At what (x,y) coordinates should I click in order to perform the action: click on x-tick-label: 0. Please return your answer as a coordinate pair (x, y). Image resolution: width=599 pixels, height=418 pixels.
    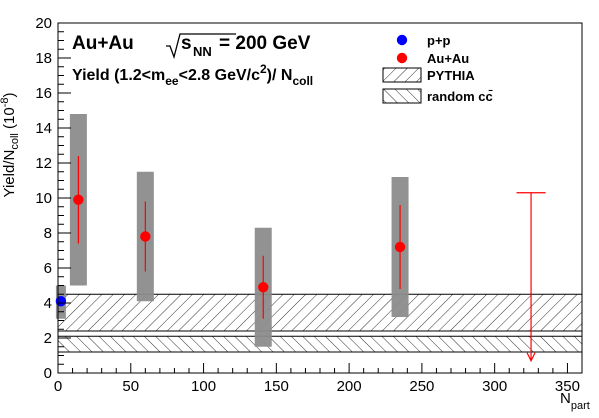
    Looking at the image, I should click on (58, 386).